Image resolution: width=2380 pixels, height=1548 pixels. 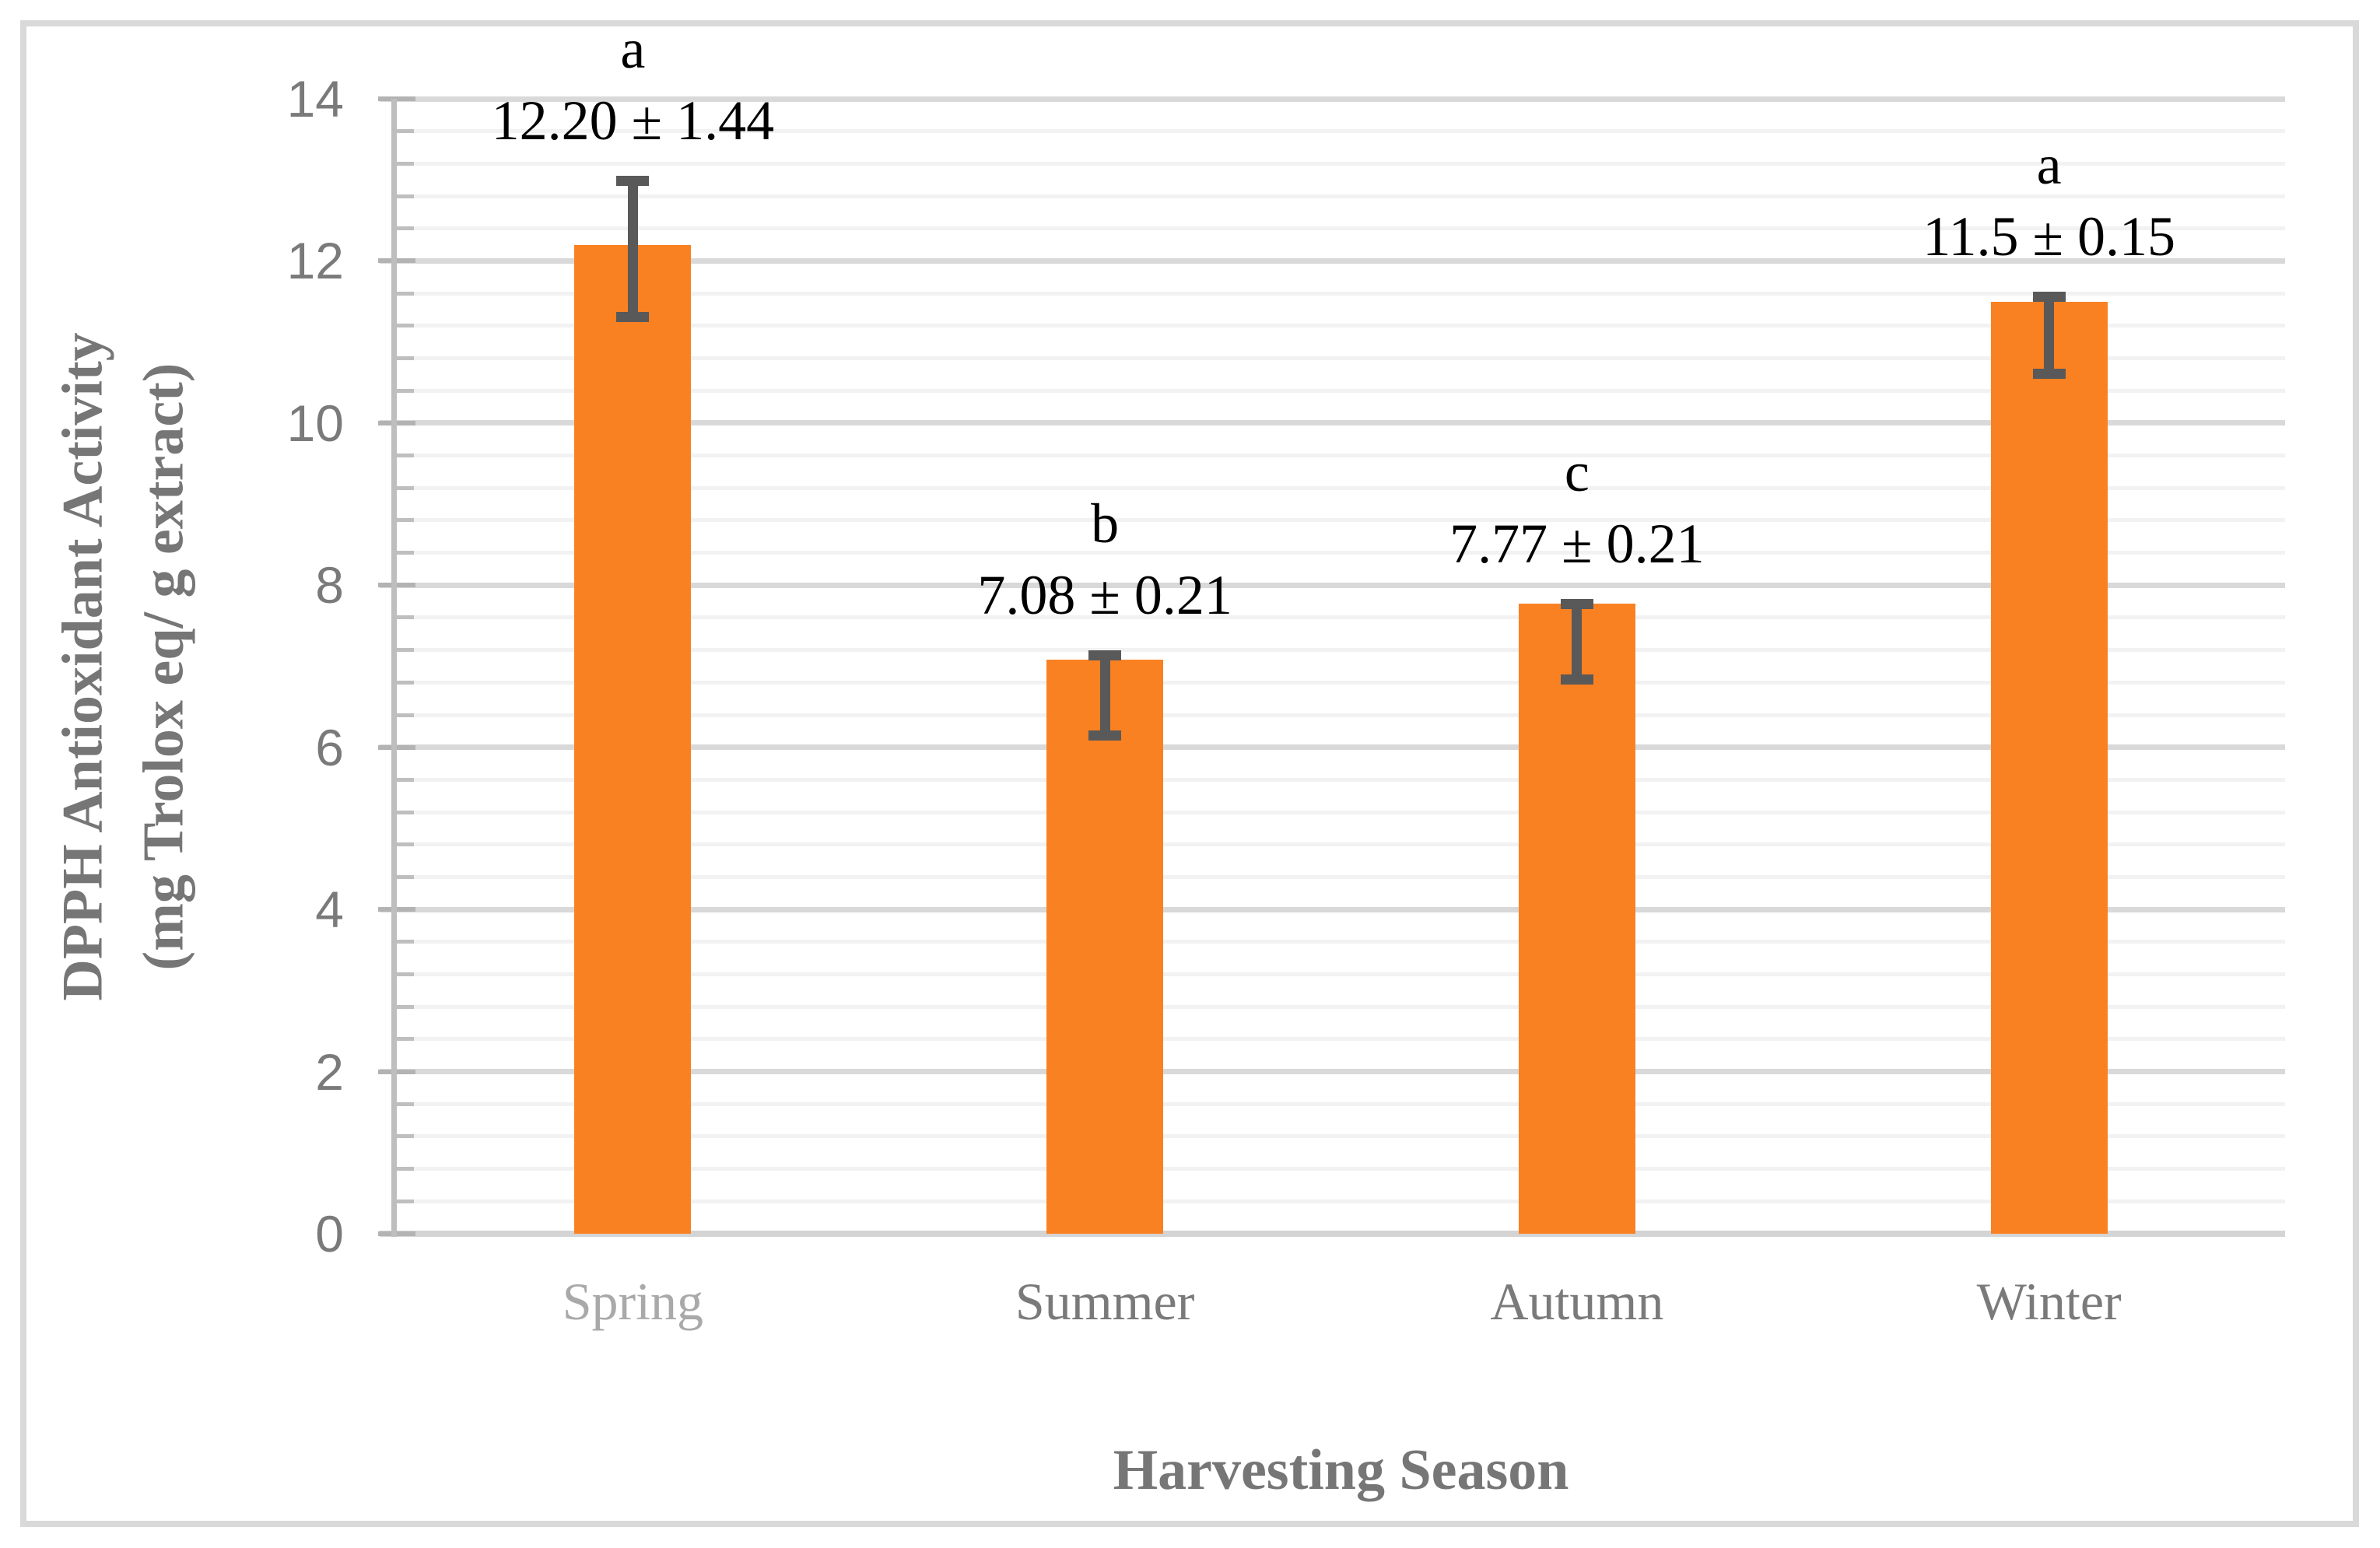 What do you see at coordinates (1577, 1301) in the screenshot?
I see `category-label-autumn: Autumn` at bounding box center [1577, 1301].